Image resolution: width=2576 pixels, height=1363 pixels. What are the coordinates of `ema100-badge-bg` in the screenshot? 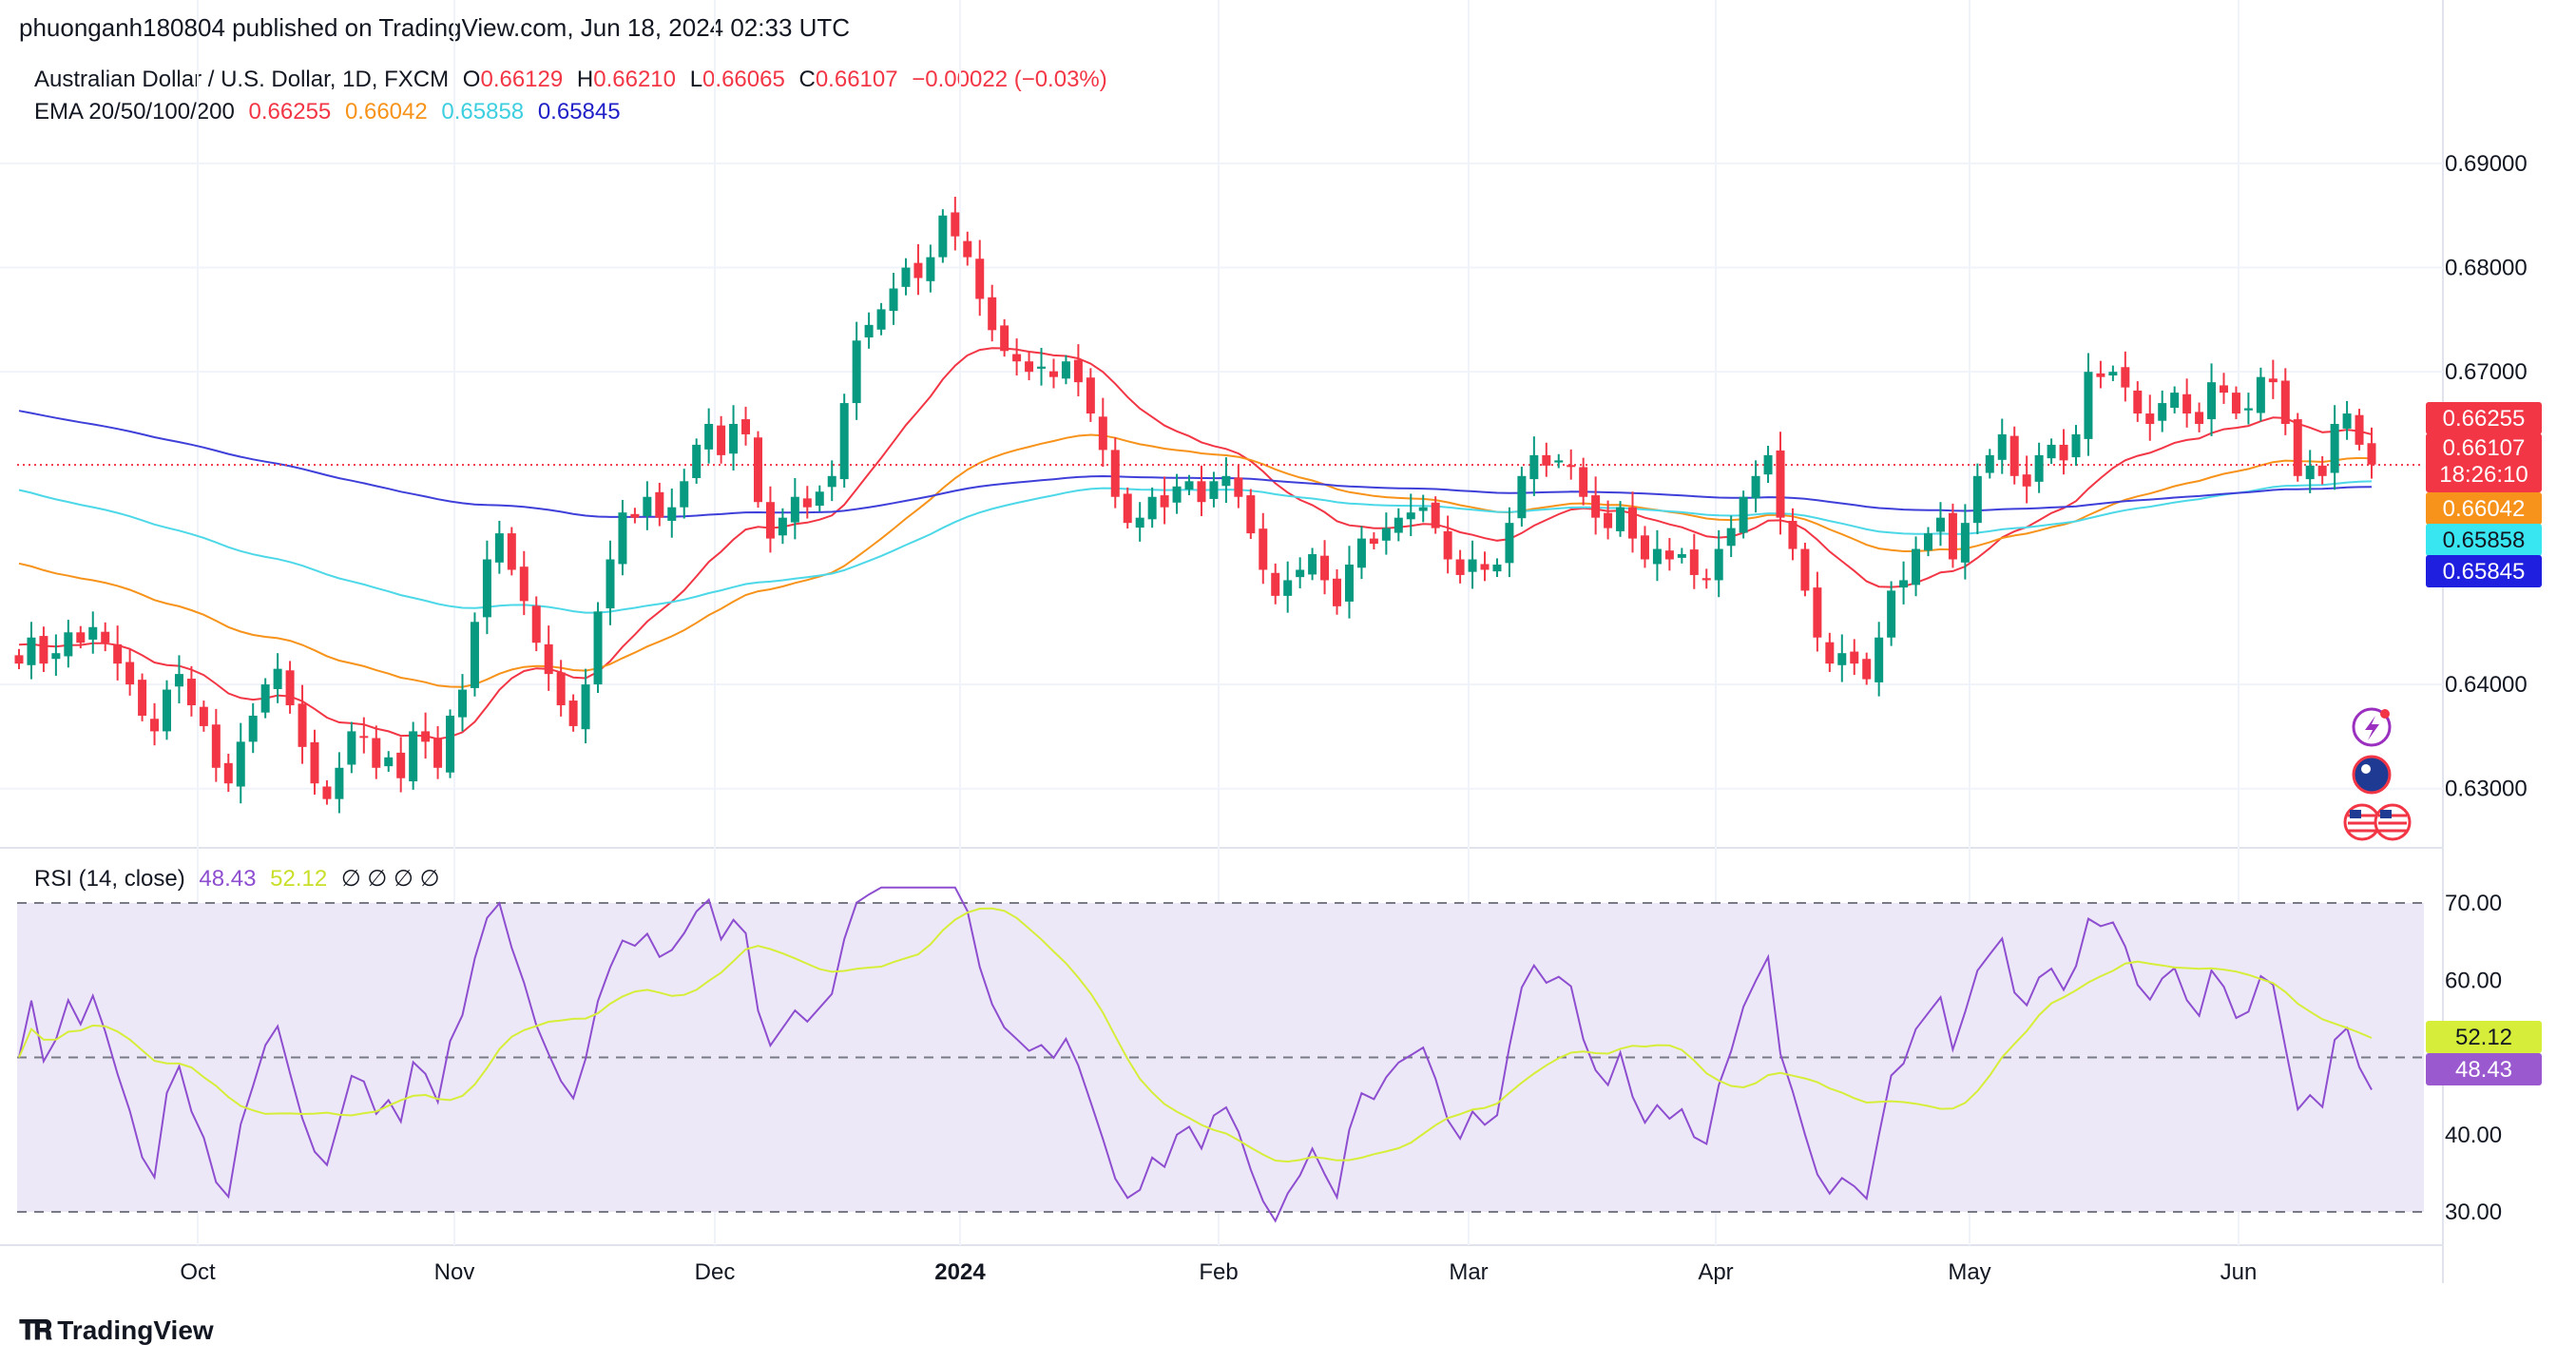 It's located at (2484, 540).